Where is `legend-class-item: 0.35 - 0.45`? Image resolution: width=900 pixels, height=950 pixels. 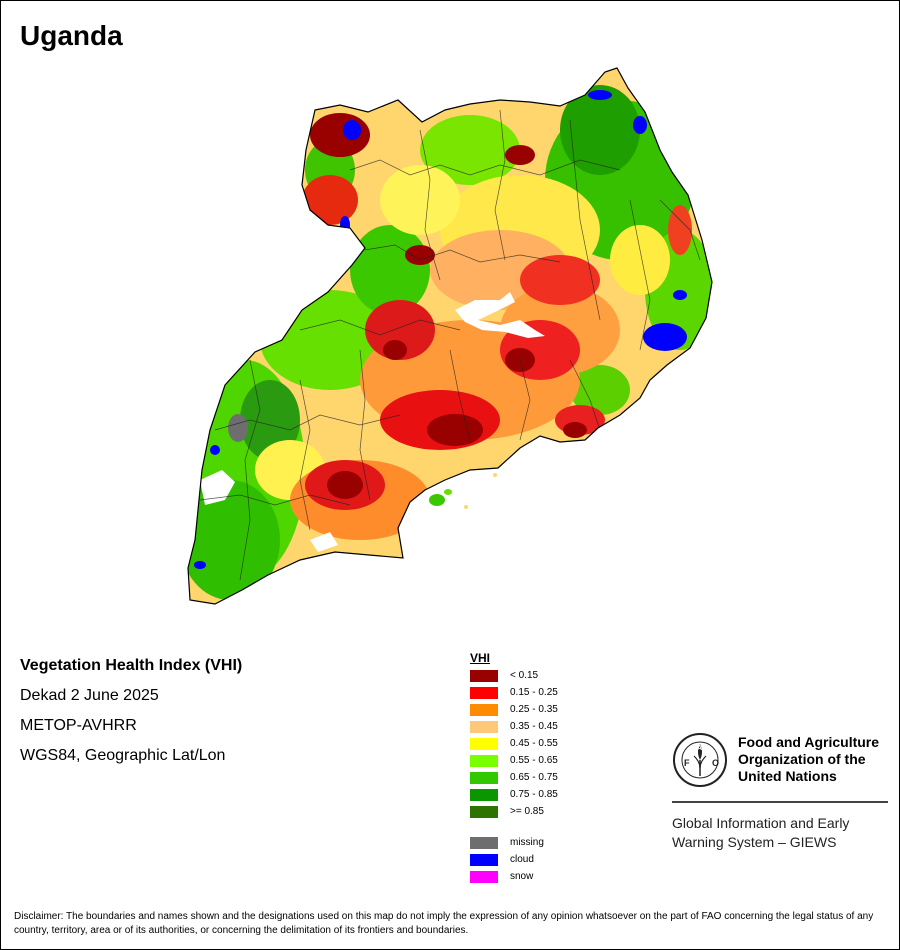 legend-class-item: 0.35 - 0.45 is located at coordinates (540, 727).